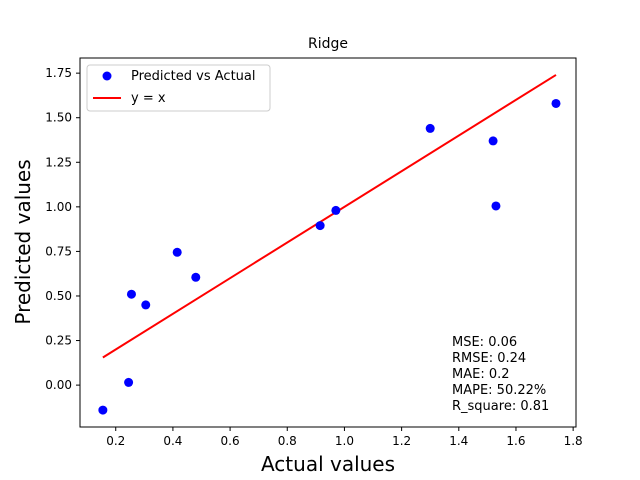  What do you see at coordinates (58, 341) in the screenshot?
I see `y-tick-label: 0.25` at bounding box center [58, 341].